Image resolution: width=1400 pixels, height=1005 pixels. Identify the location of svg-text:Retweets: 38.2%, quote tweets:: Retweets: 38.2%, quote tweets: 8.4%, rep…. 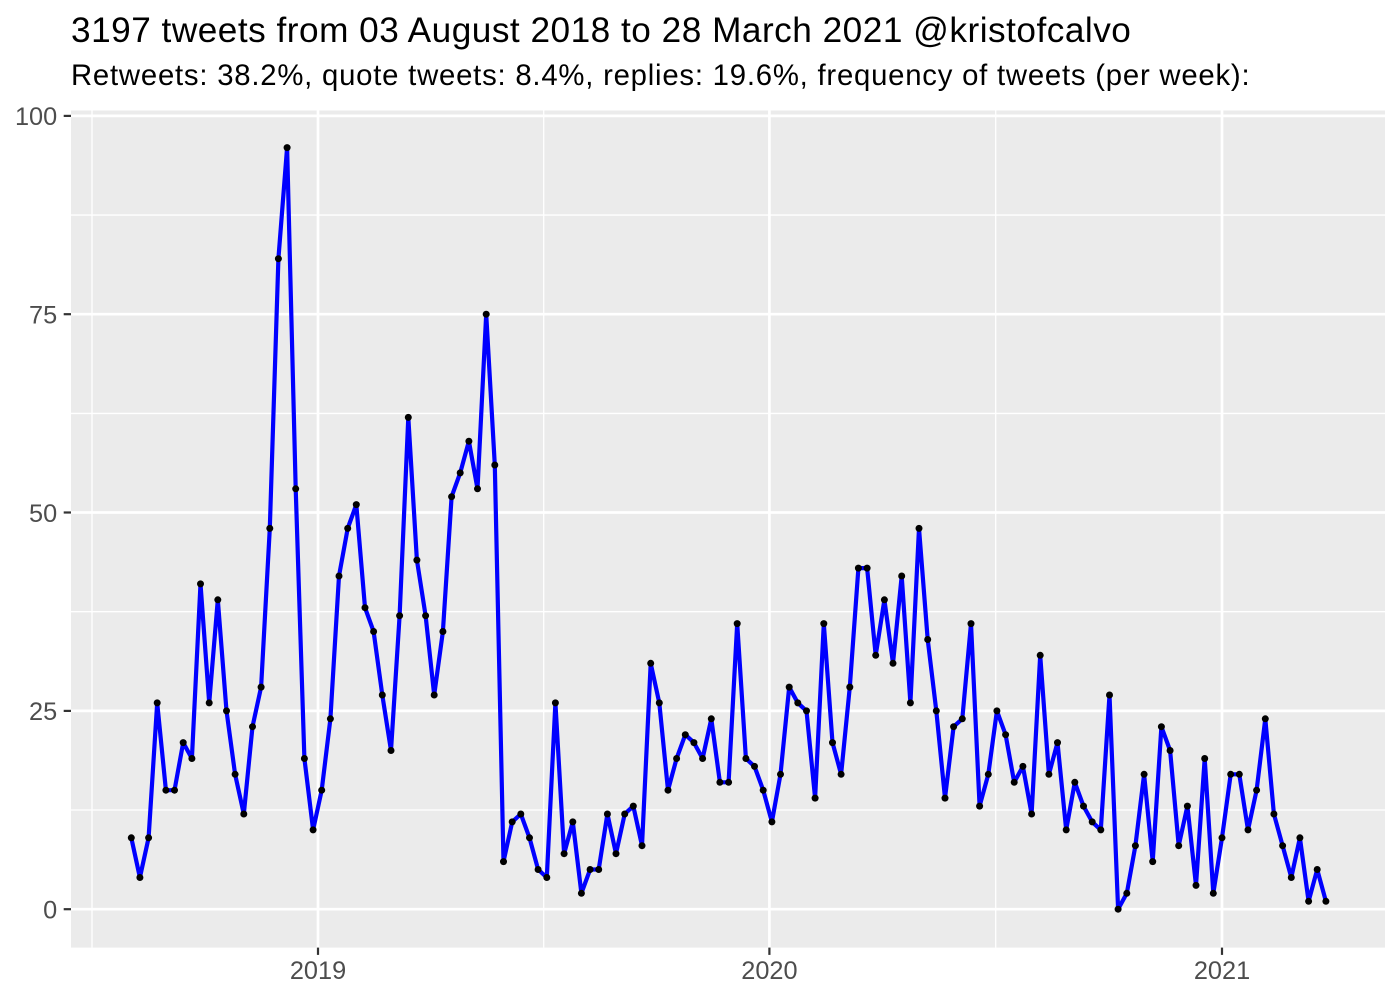
(660, 75).